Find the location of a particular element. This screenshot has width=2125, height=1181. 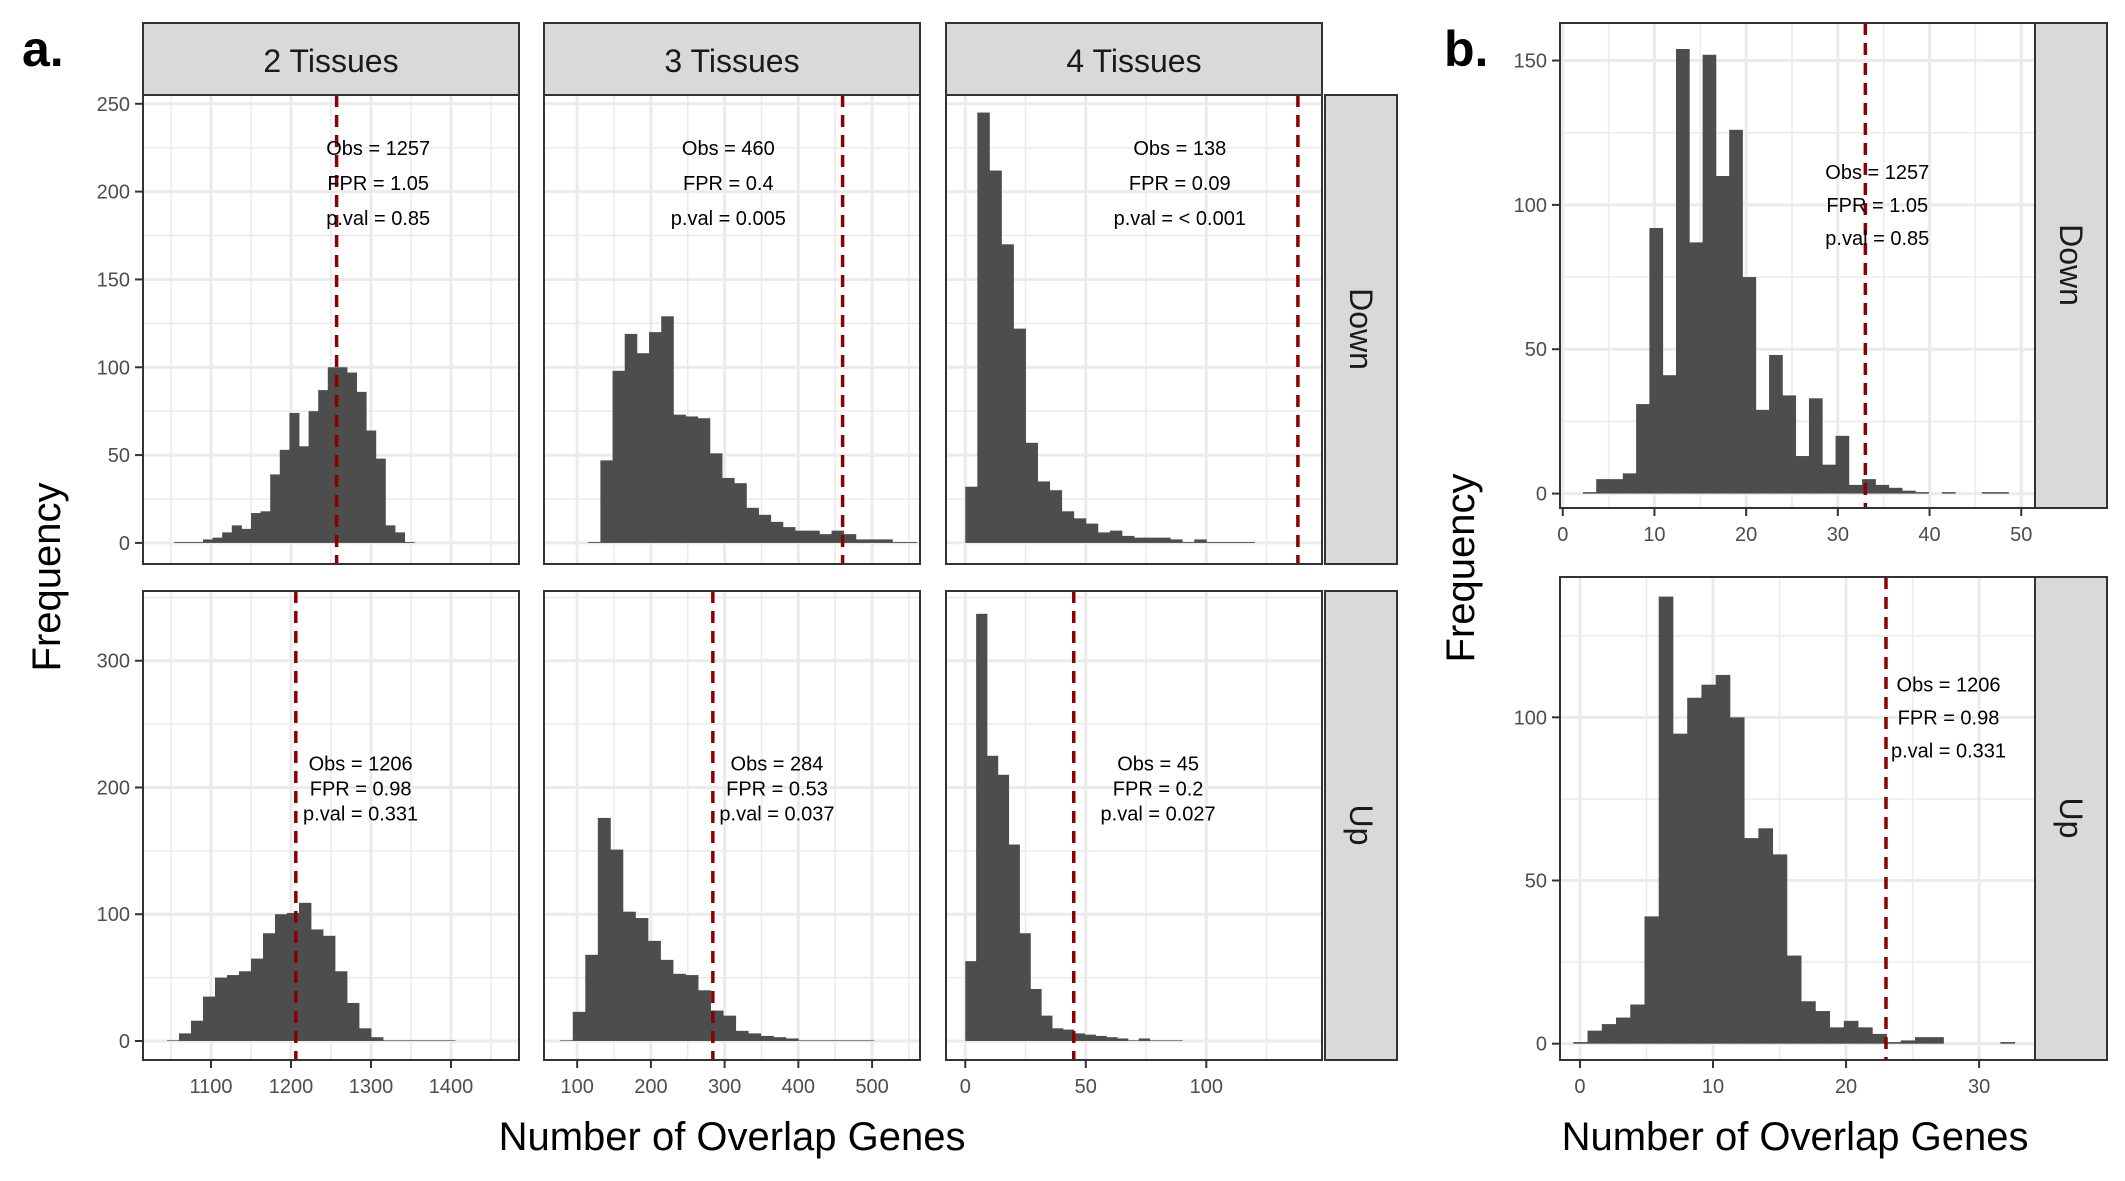

x-tick-label: 100 is located at coordinates (576, 1087).